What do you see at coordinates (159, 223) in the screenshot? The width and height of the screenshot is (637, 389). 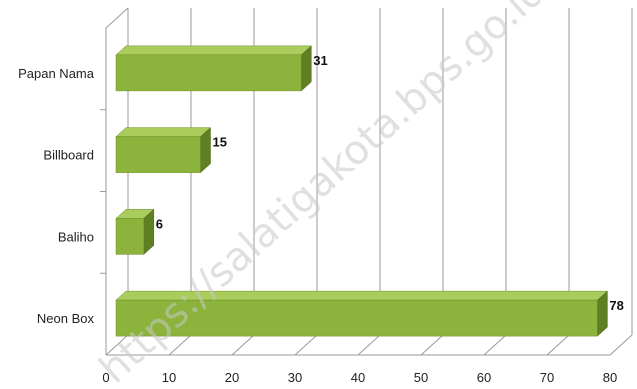 I see `data-label: 6` at bounding box center [159, 223].